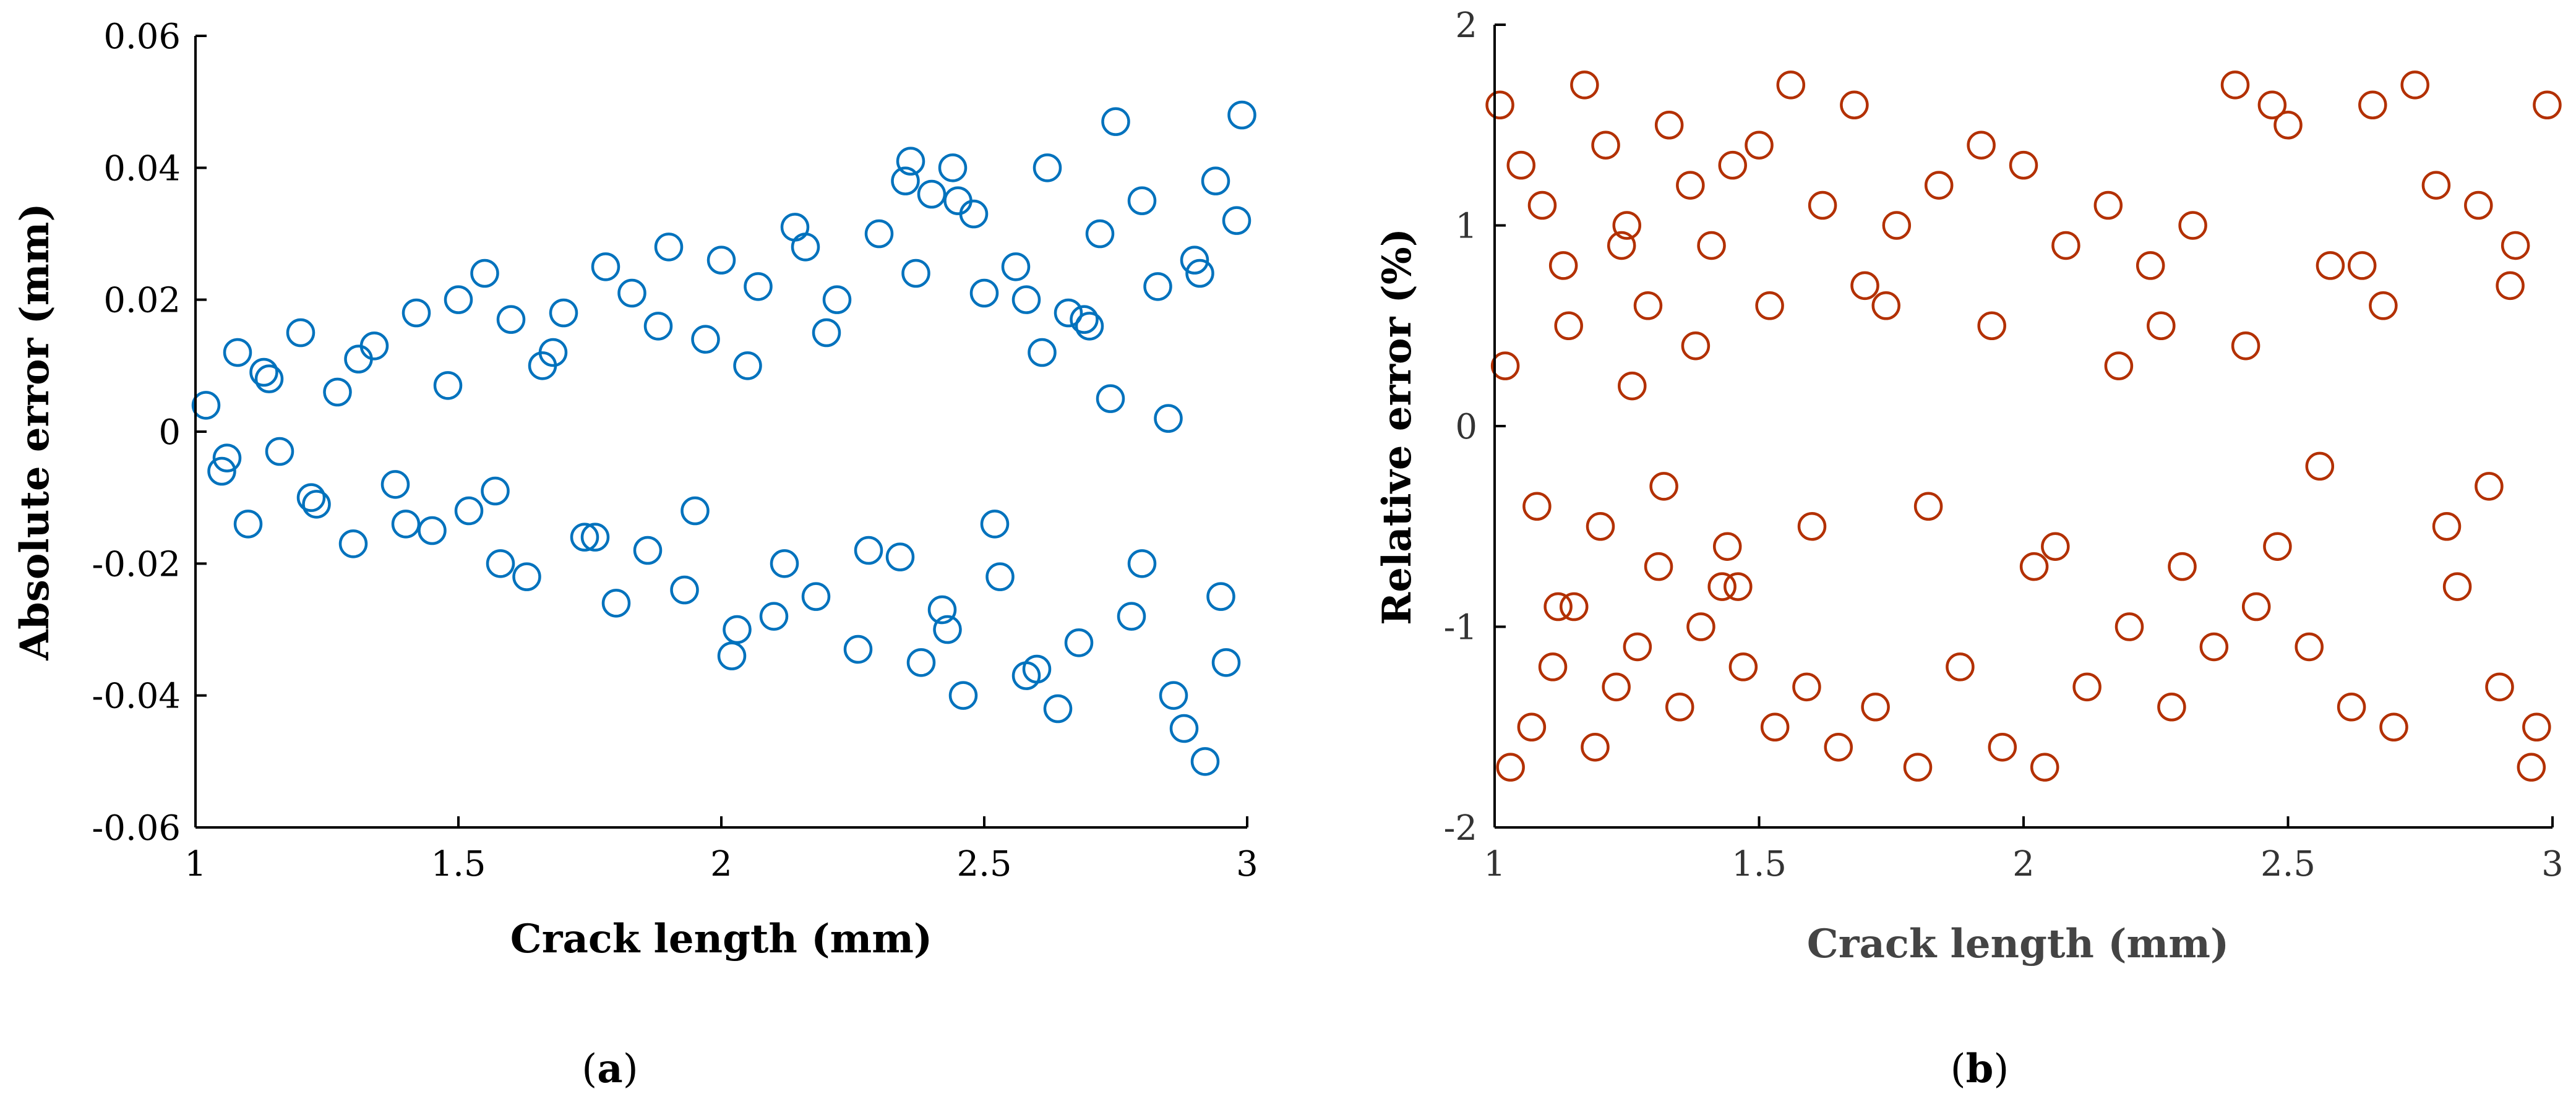  Describe the element at coordinates (35, 431) in the screenshot. I see `y-axis-title-a: Absolute error (mm)` at that location.